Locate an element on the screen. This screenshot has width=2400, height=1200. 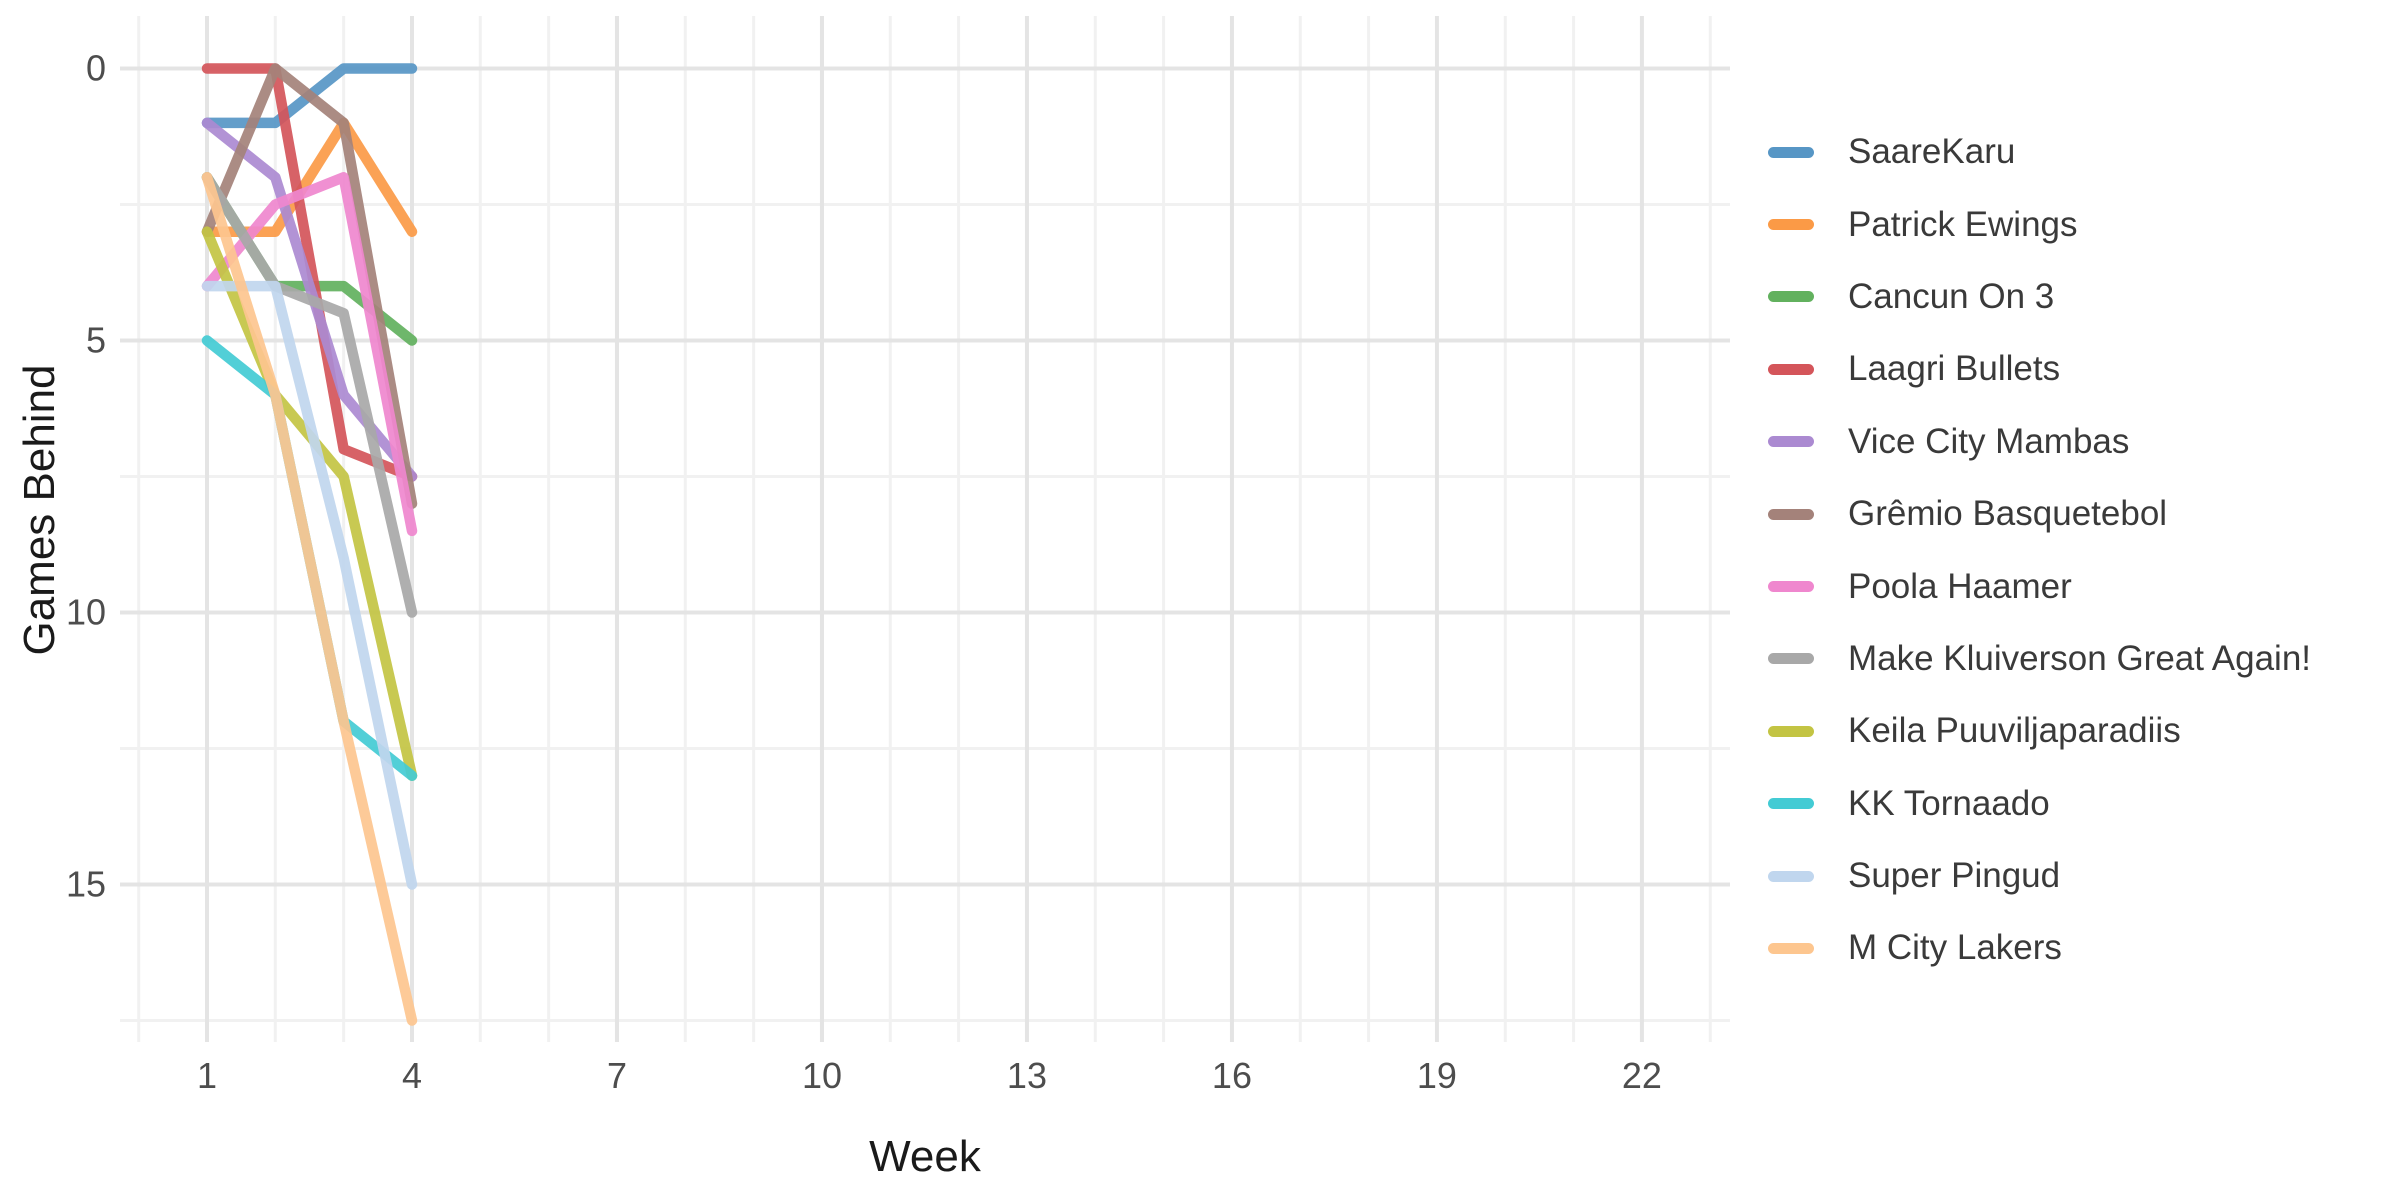
legend-label: Patrick Ewings is located at coordinates (1963, 224).